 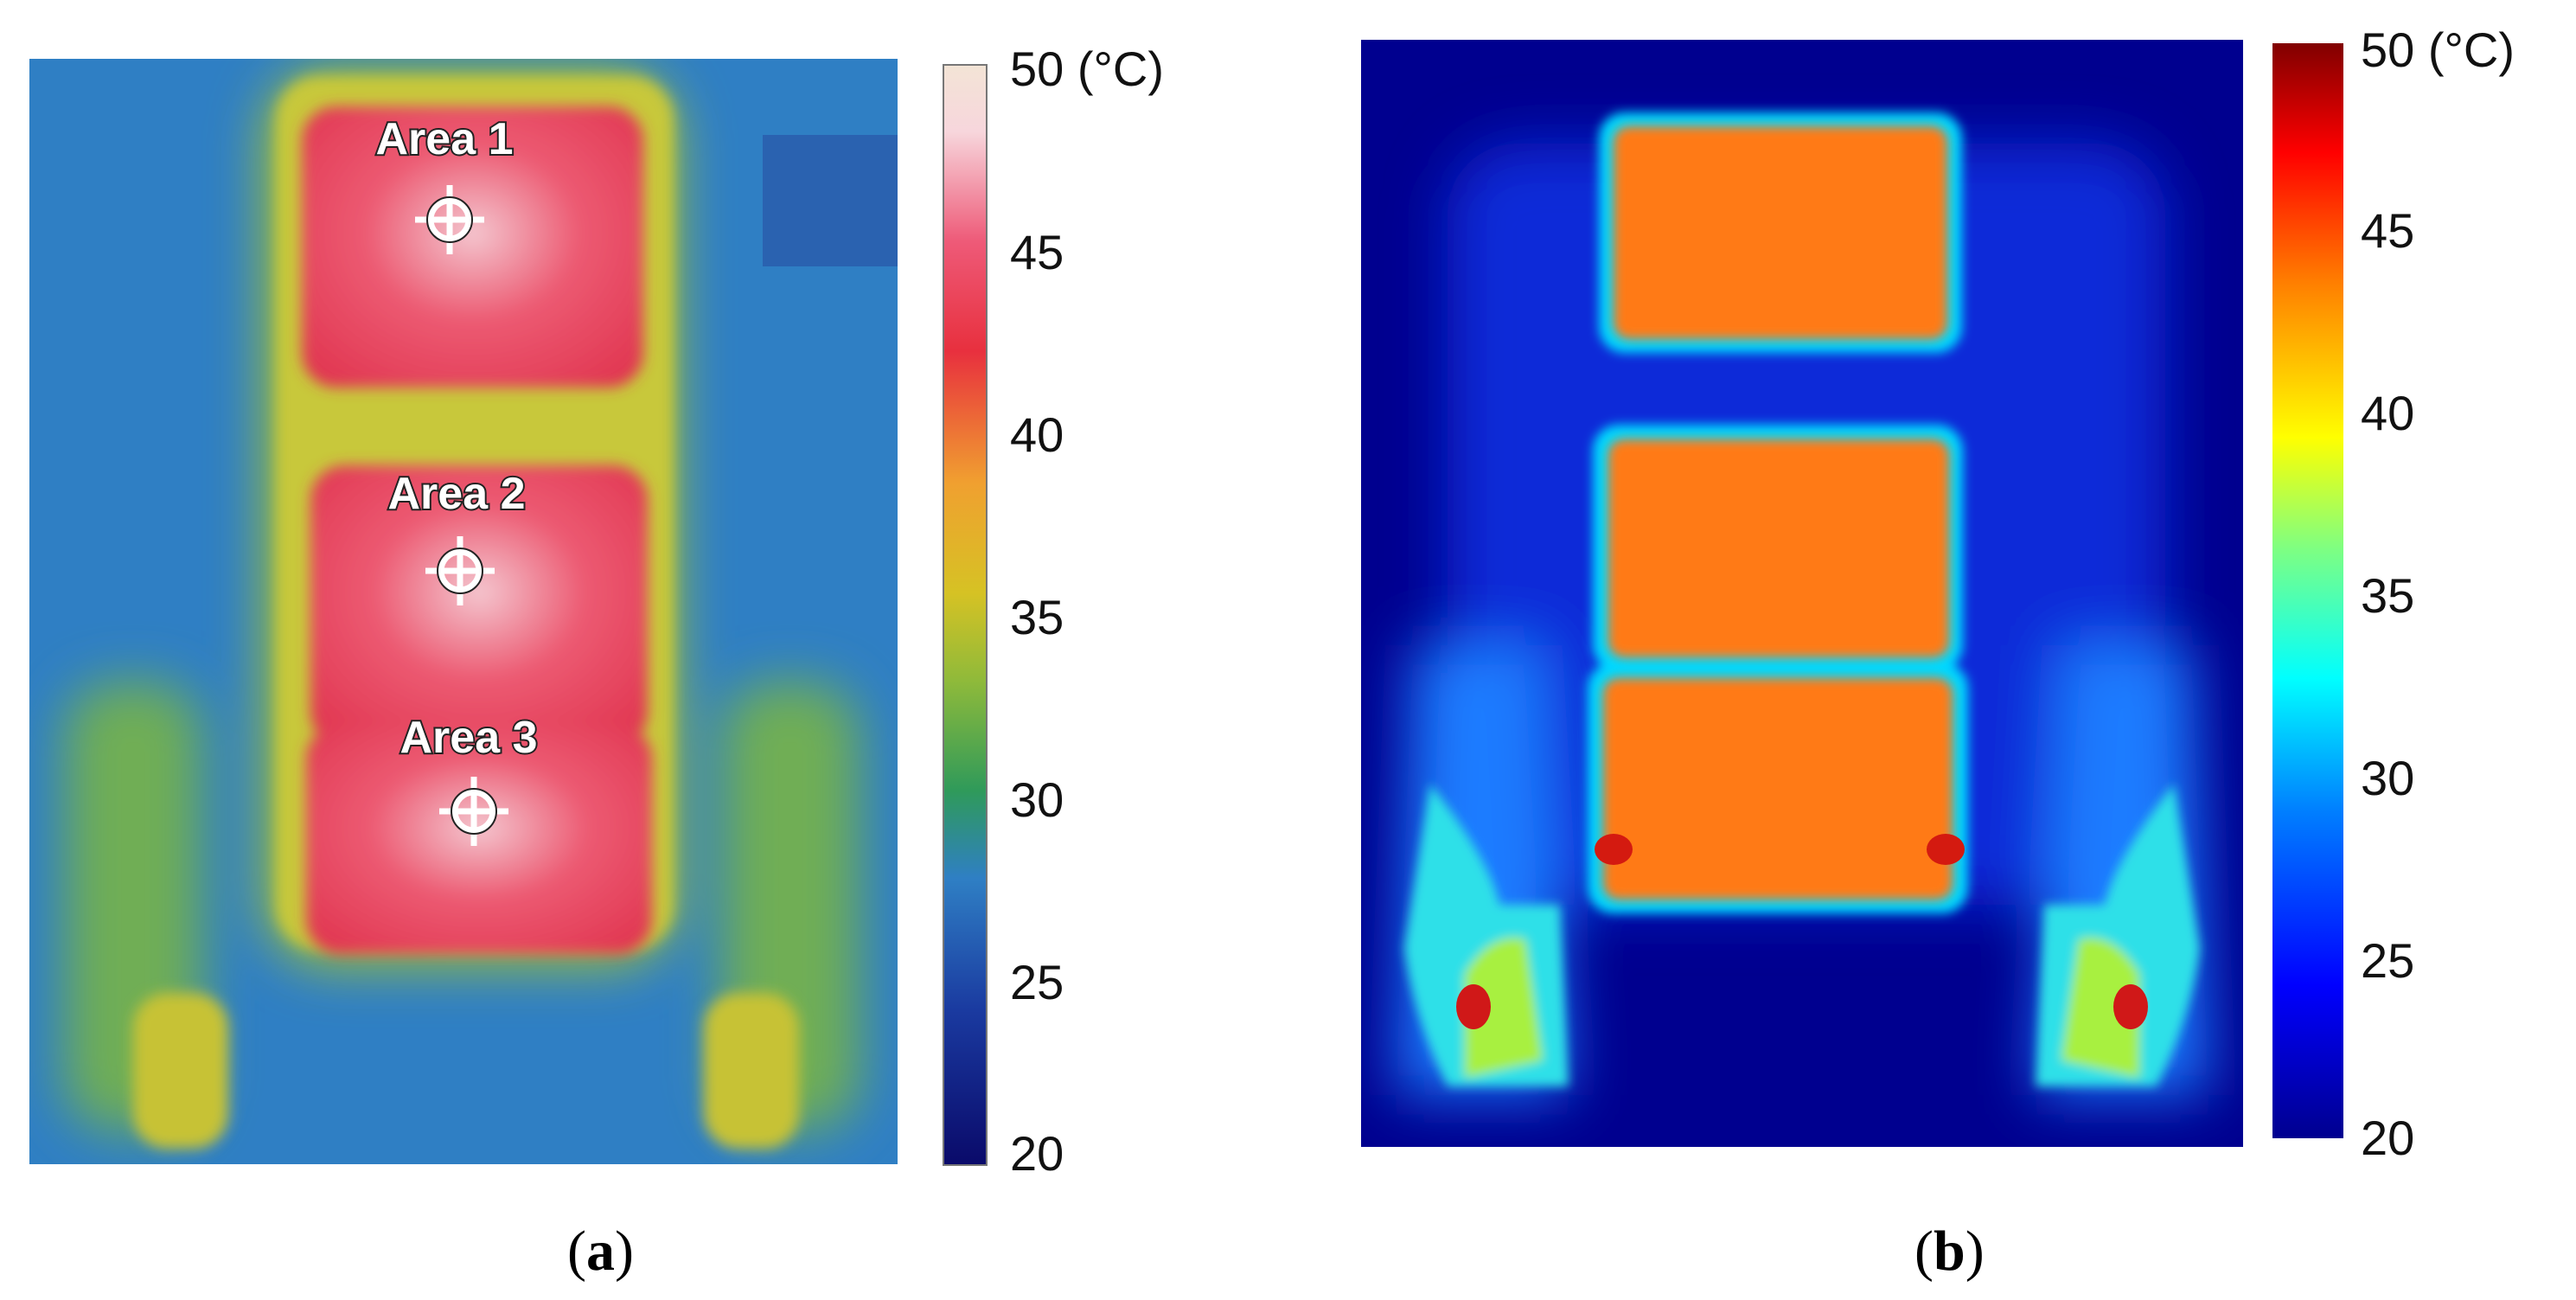 I want to click on colorbar-b-tick-40: 40, so click(x=2388, y=413).